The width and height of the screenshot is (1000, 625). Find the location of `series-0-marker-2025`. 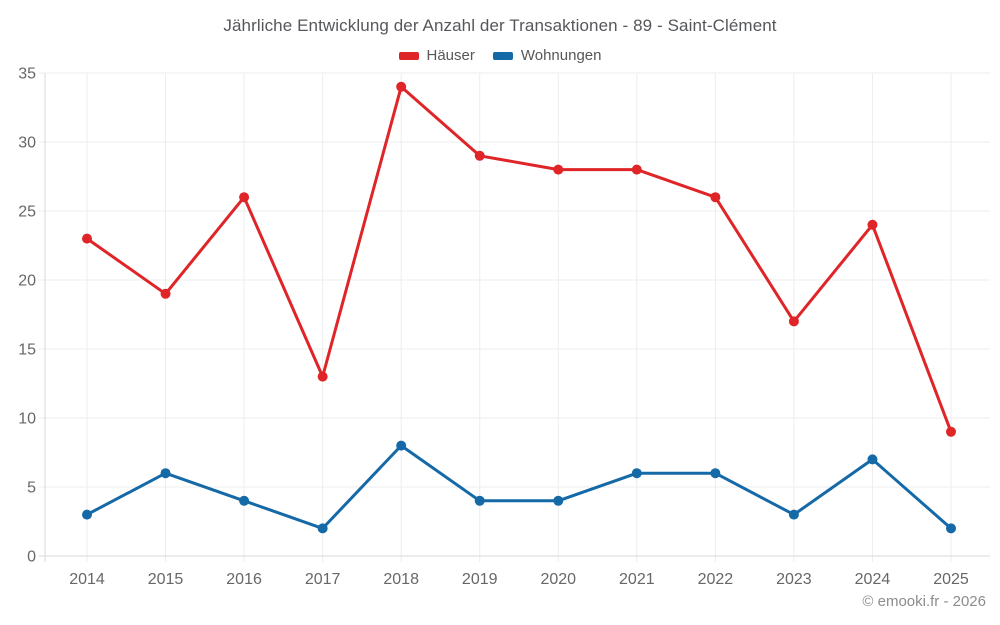

series-0-marker-2025 is located at coordinates (951, 431).